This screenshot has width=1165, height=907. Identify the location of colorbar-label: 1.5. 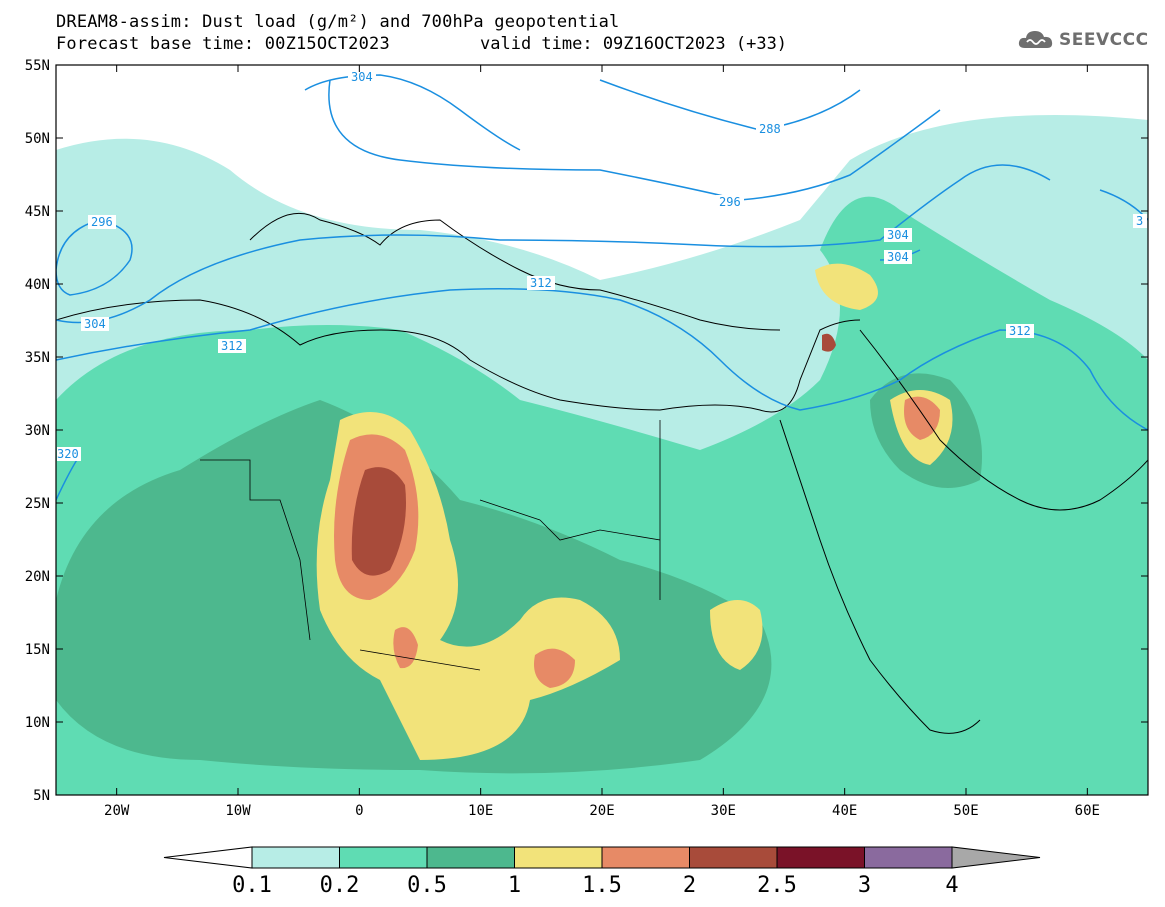
(602, 885).